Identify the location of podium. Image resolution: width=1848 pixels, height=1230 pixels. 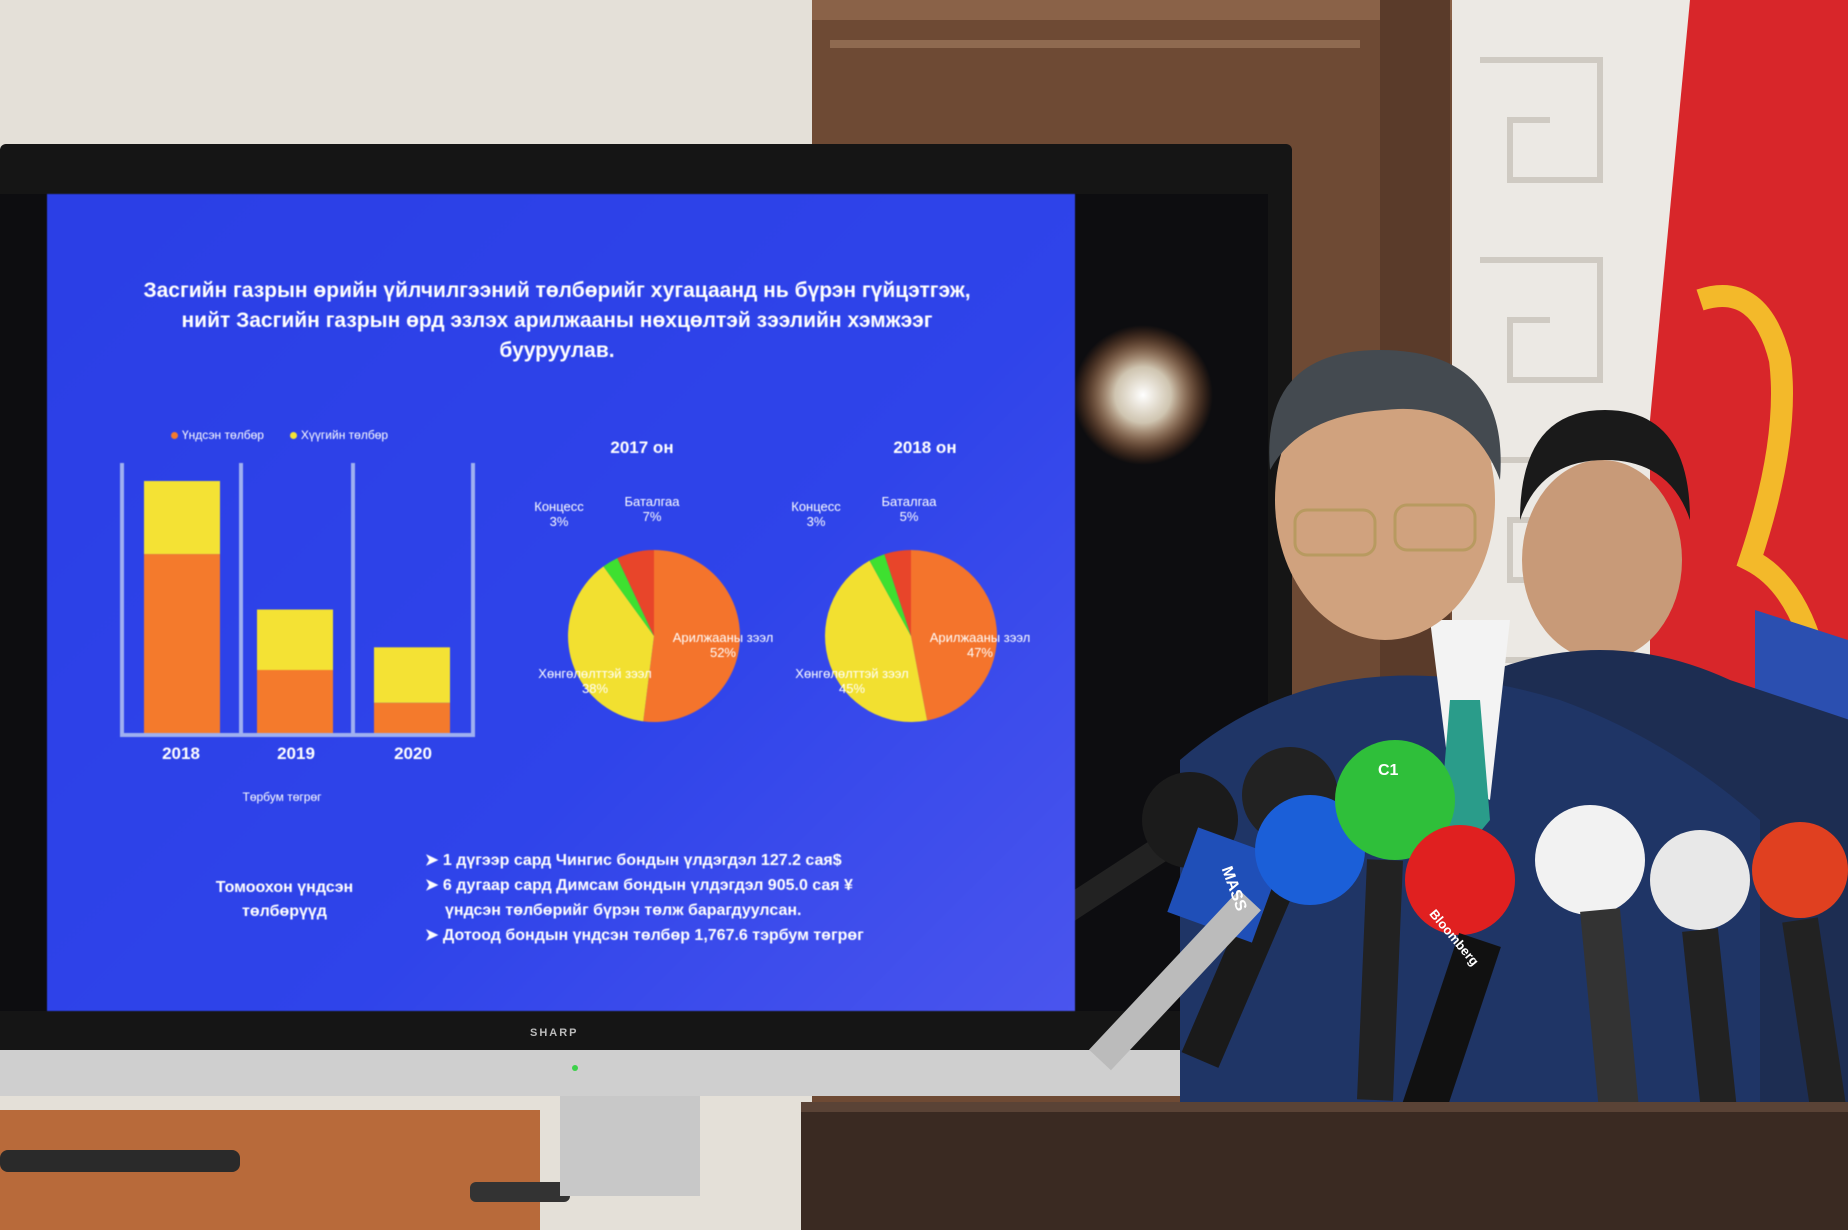
(1324, 1166).